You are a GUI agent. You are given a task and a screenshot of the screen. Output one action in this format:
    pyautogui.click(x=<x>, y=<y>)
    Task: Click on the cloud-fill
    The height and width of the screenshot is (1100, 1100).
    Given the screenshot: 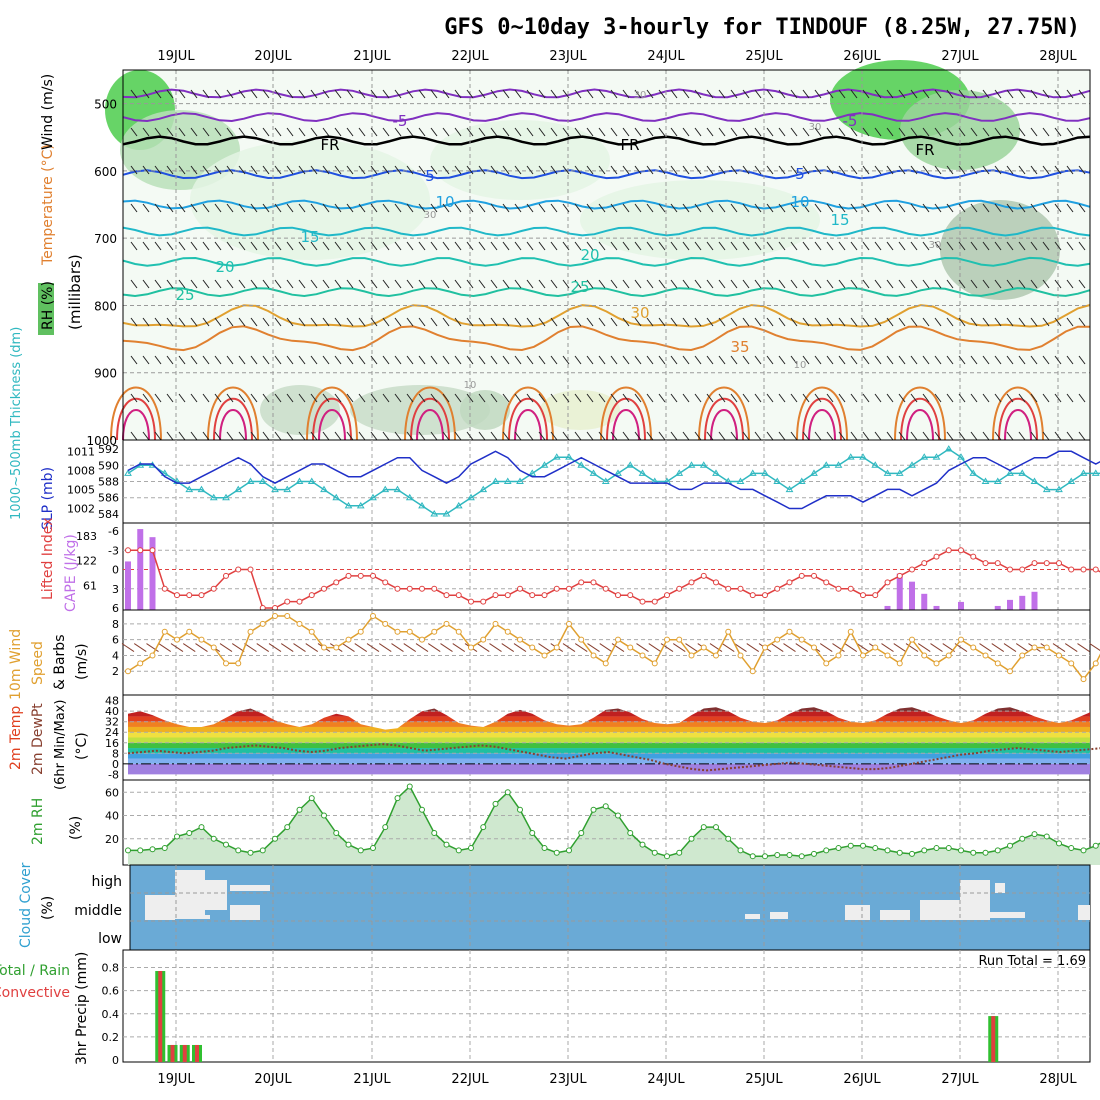 What is the action you would take?
    pyautogui.click(x=1000, y=888)
    